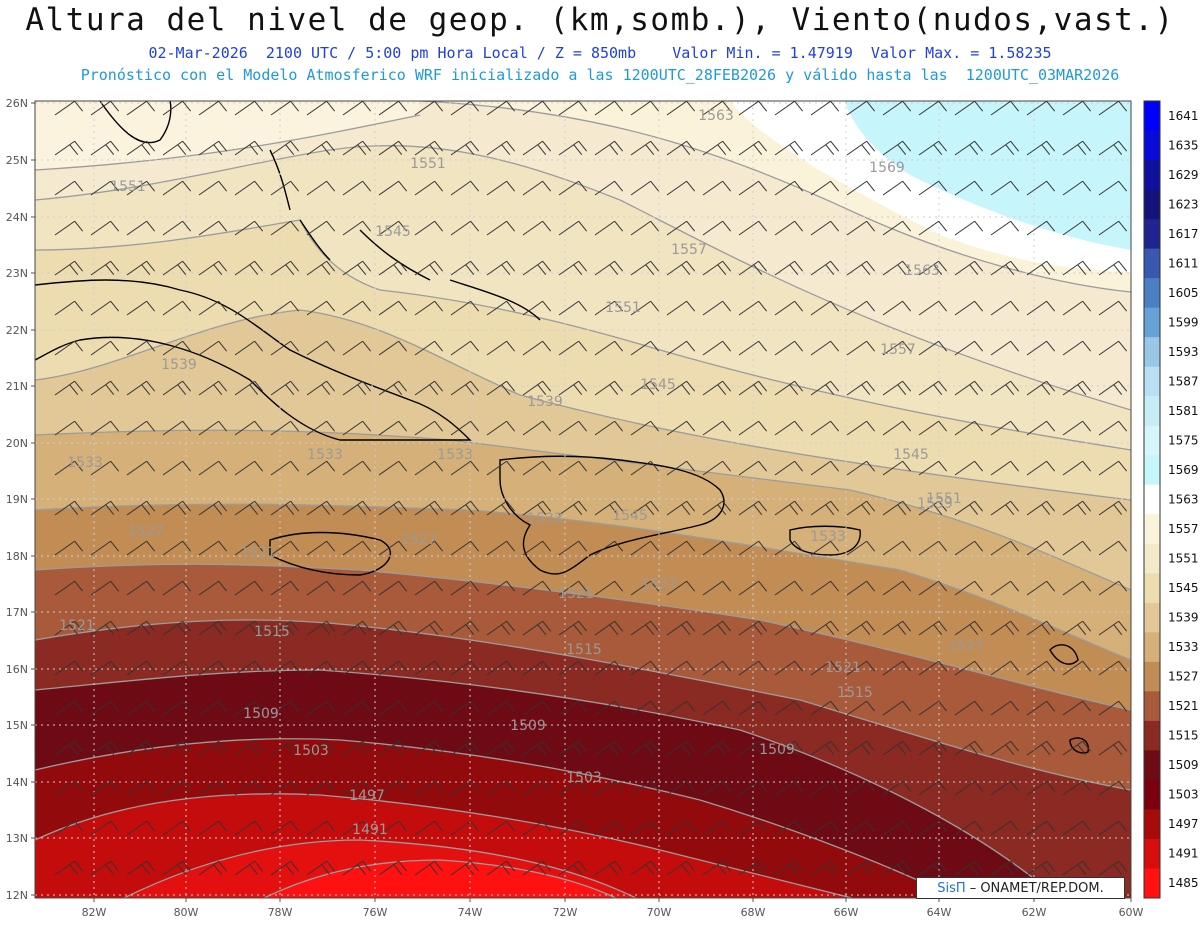  What do you see at coordinates (843, 668) in the screenshot?
I see `contour-label: 1521` at bounding box center [843, 668].